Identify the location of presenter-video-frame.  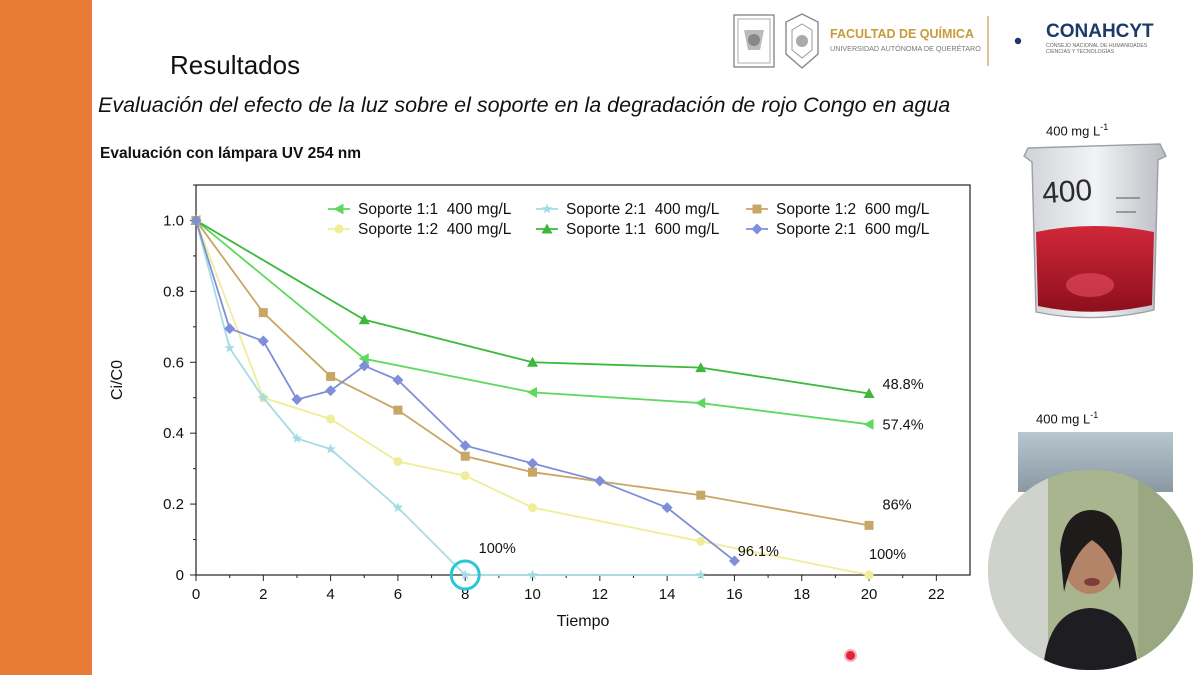
(1090, 570).